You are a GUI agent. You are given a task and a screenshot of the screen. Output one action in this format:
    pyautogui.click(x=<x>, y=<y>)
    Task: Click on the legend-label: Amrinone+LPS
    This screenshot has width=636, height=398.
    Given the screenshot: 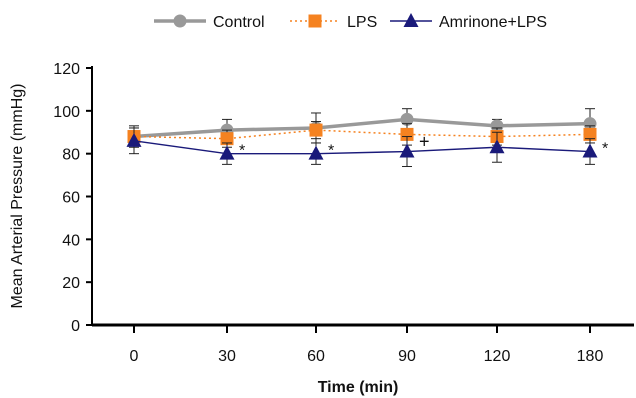 What is the action you would take?
    pyautogui.click(x=493, y=22)
    